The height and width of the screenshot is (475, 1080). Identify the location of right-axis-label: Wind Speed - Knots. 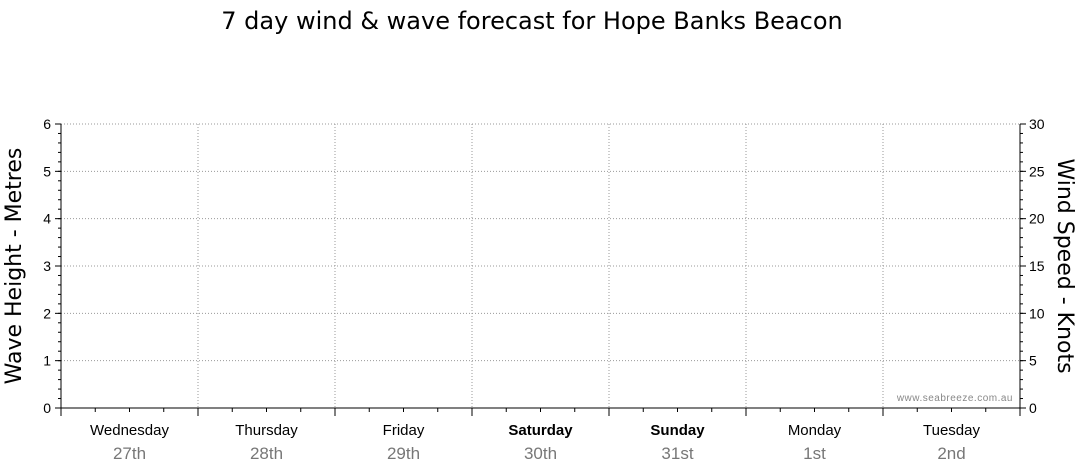
(1064, 265).